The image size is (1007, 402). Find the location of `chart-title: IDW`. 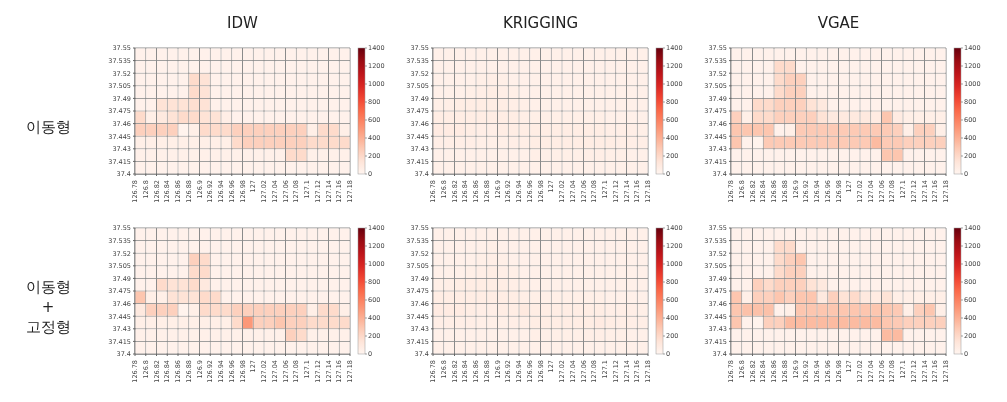

chart-title: IDW is located at coordinates (242, 23).